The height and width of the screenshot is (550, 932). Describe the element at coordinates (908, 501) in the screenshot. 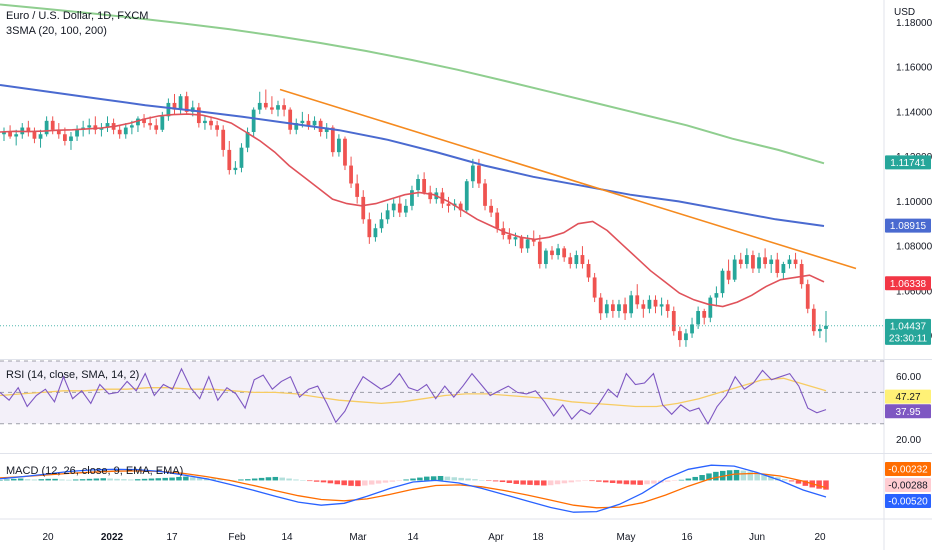

I see `macd-badge-macd: -0.00520` at that location.